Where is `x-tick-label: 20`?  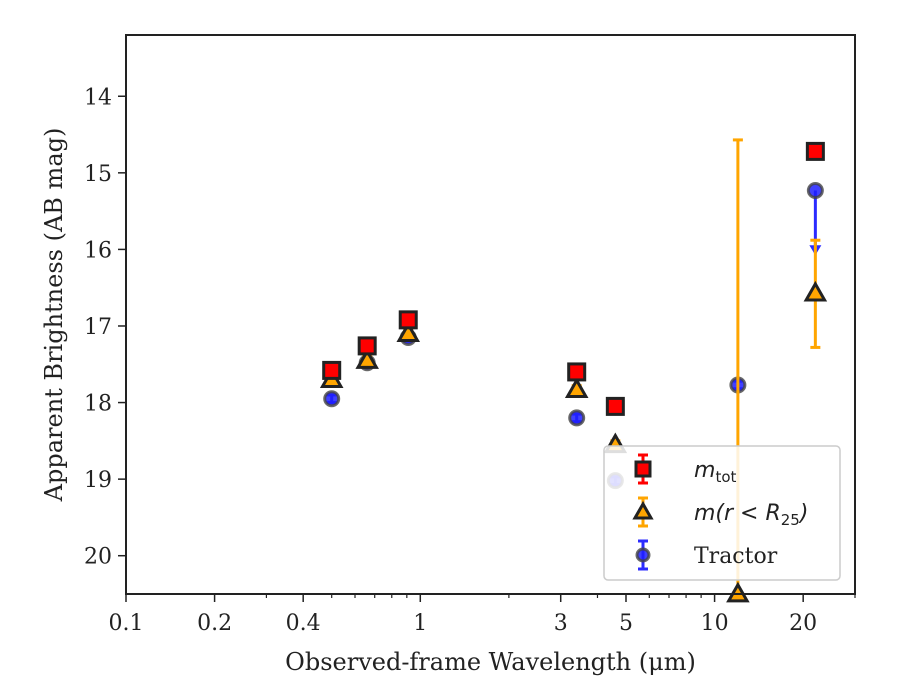
x-tick-label: 20 is located at coordinates (803, 623).